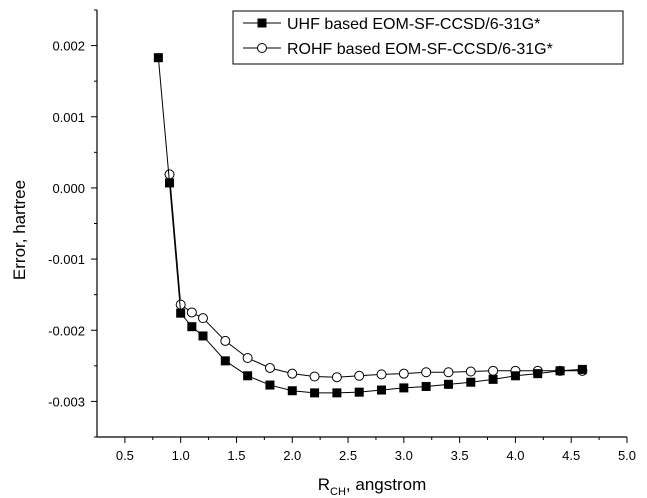  What do you see at coordinates (571, 455) in the screenshot?
I see `x-tick-label: 4.5` at bounding box center [571, 455].